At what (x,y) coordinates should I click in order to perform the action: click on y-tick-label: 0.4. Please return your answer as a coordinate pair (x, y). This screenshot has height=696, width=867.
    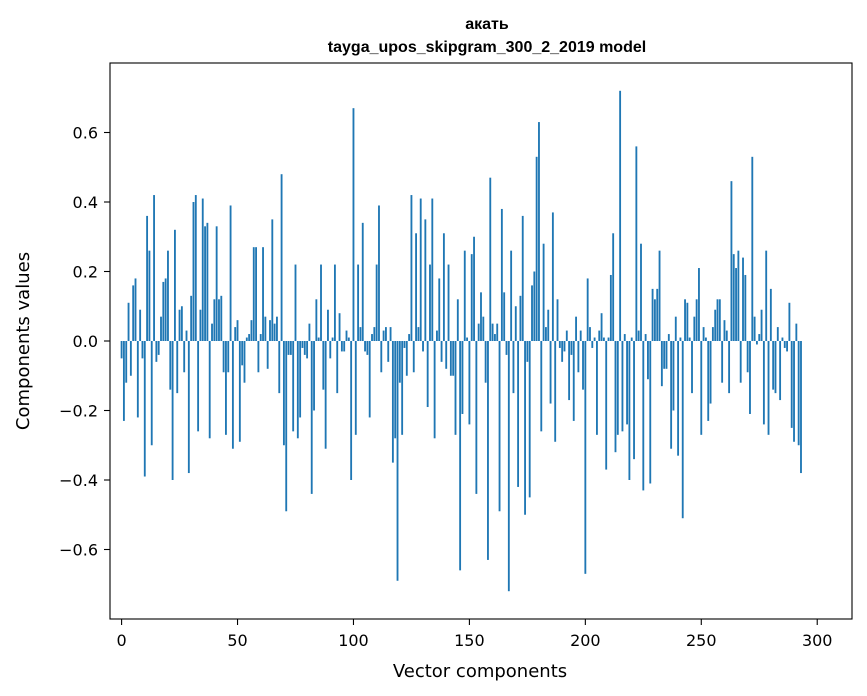
    Looking at the image, I should click on (85, 202).